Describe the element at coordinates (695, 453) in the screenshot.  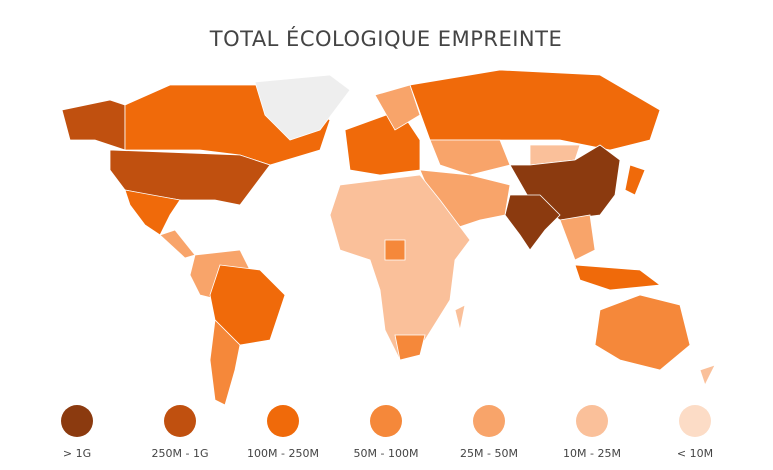
I see `legend-label: < 10M` at that location.